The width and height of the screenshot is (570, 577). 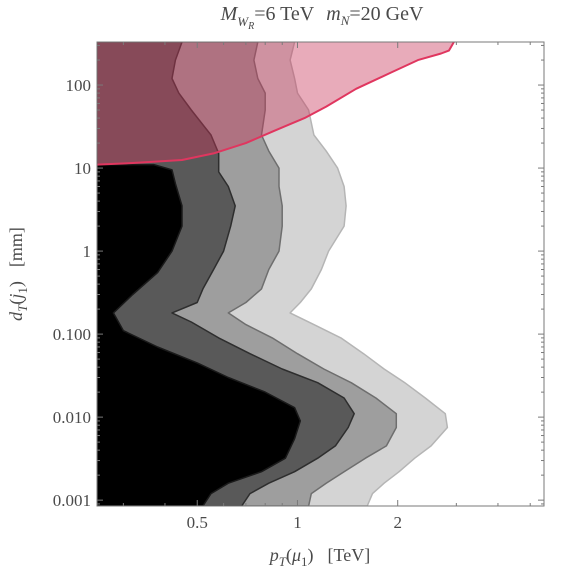 What do you see at coordinates (72, 334) in the screenshot?
I see `y-tick-label: 0.100` at bounding box center [72, 334].